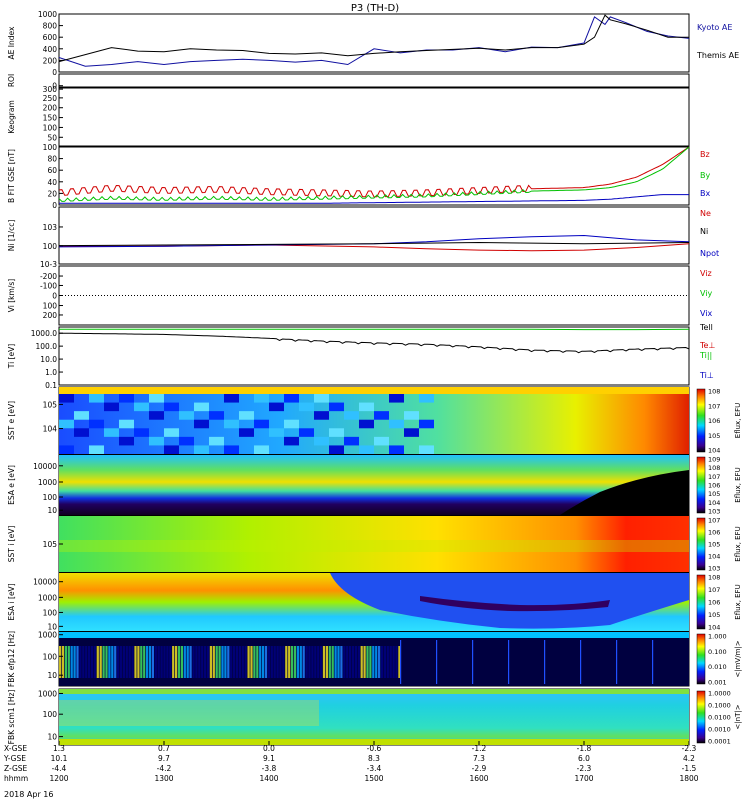 The height and width of the screenshot is (800, 750). I want to click on panel-ylabel-fbk_e: FBK efp12 [Hz], so click(11, 659).